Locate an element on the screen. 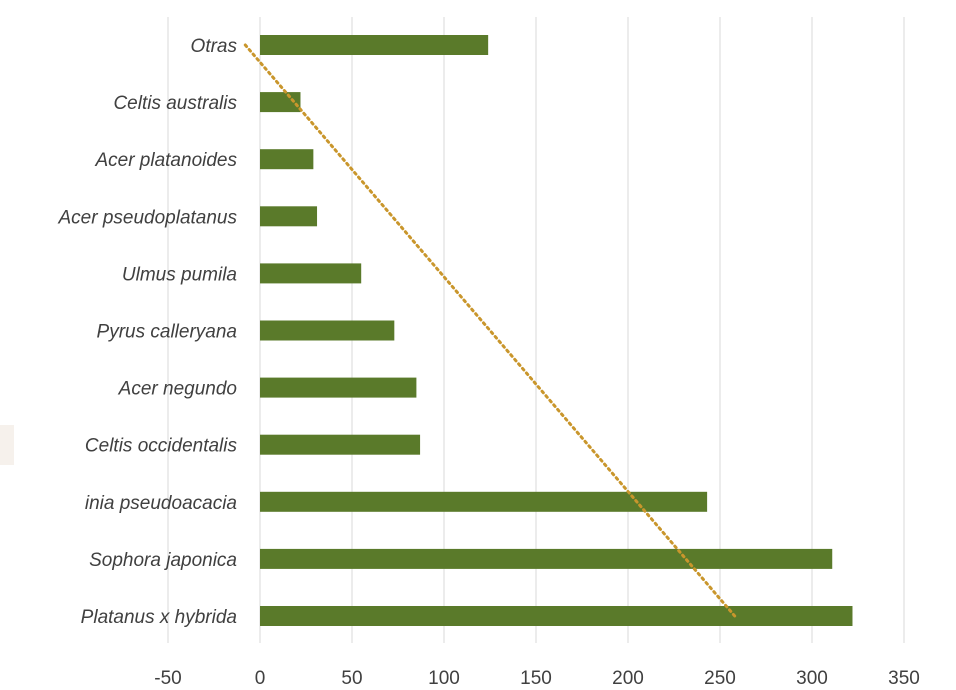 The height and width of the screenshot is (690, 956). x-tick-label: 0 is located at coordinates (260, 678).